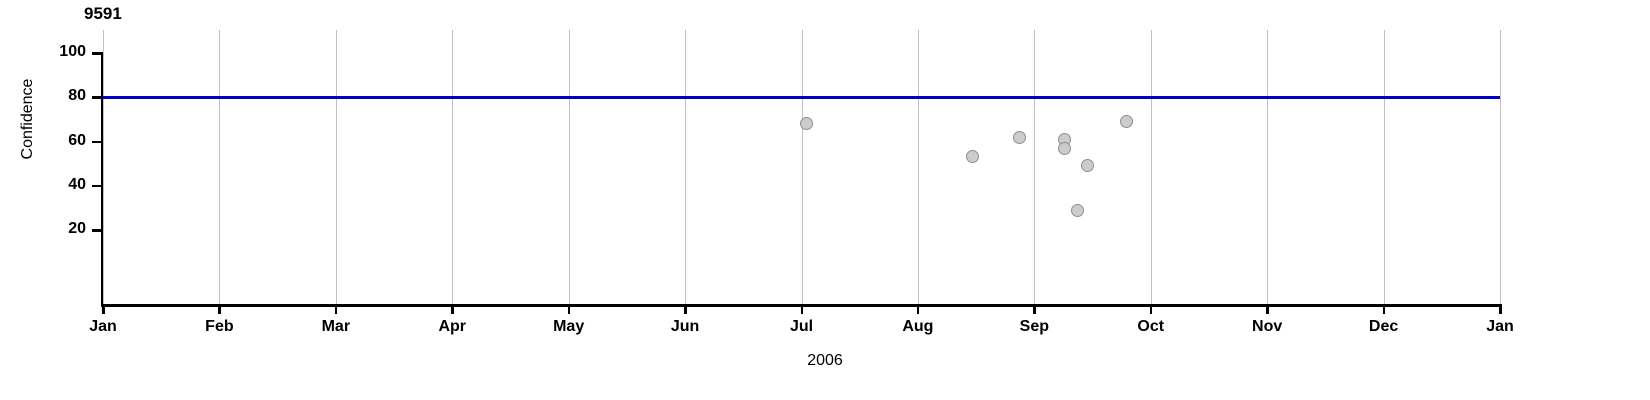  What do you see at coordinates (452, 326) in the screenshot?
I see `x-tick-label-3: Apr` at bounding box center [452, 326].